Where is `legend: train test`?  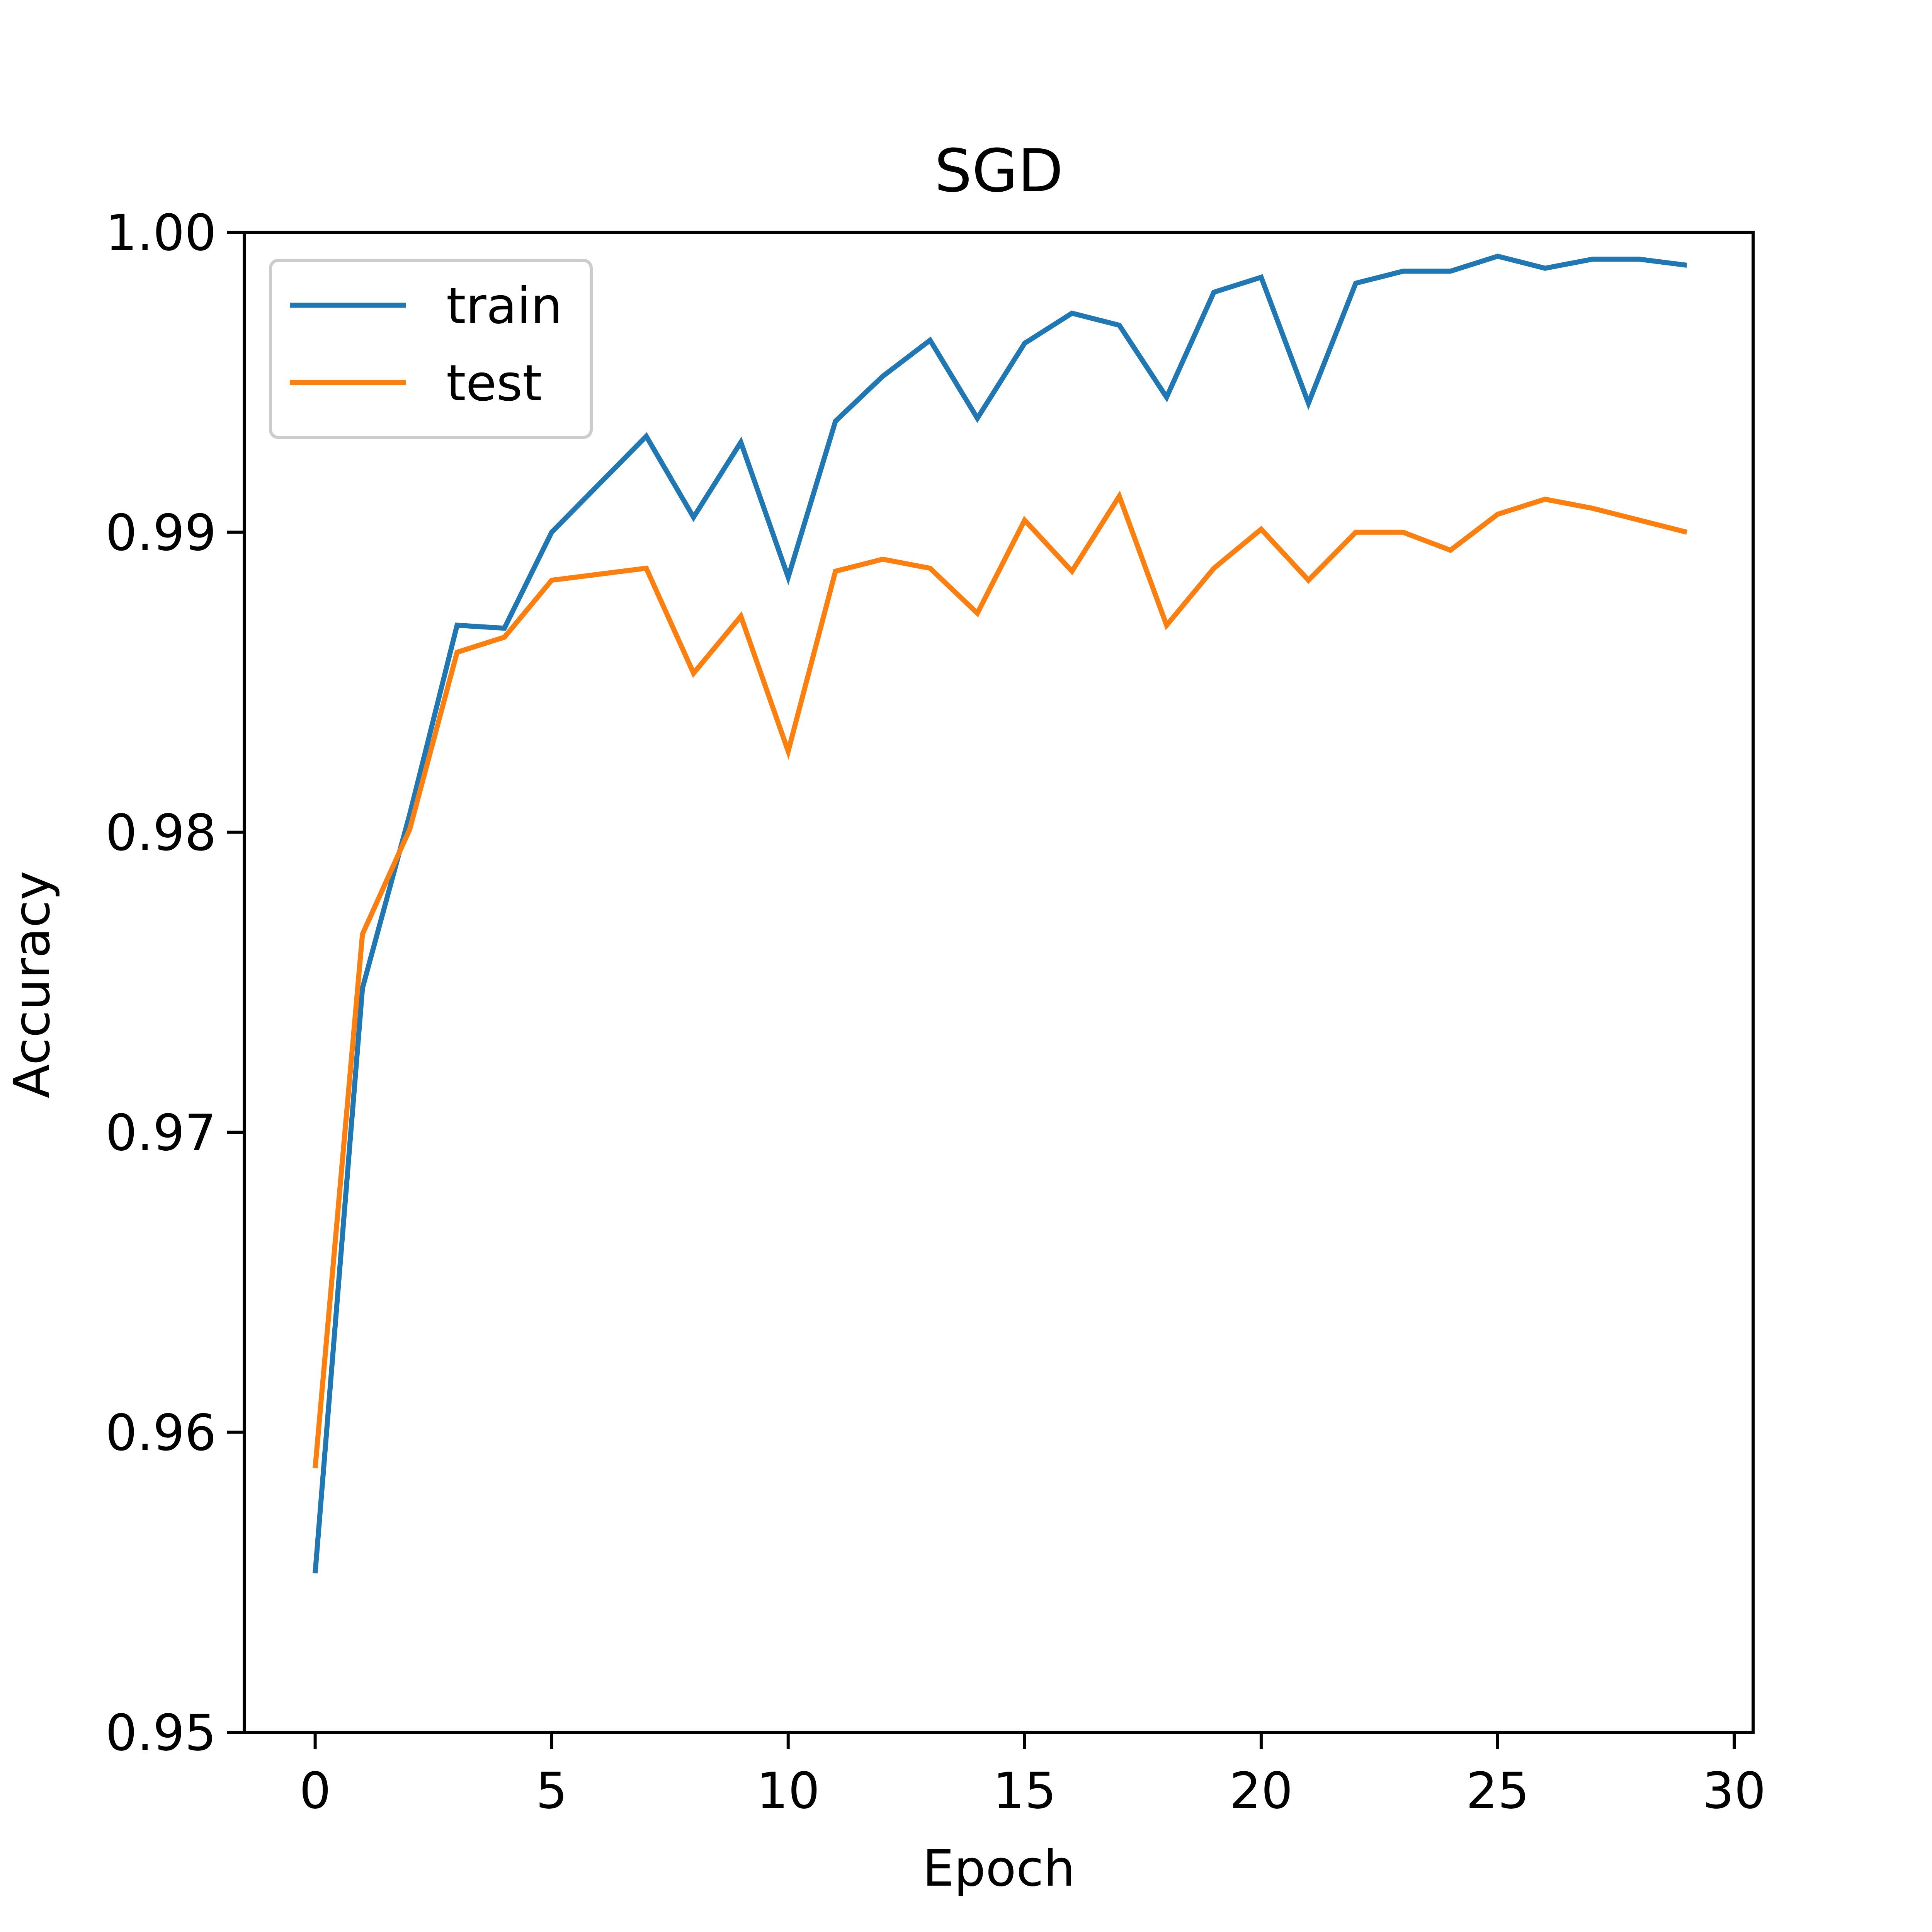
legend: train test is located at coordinates (431, 349).